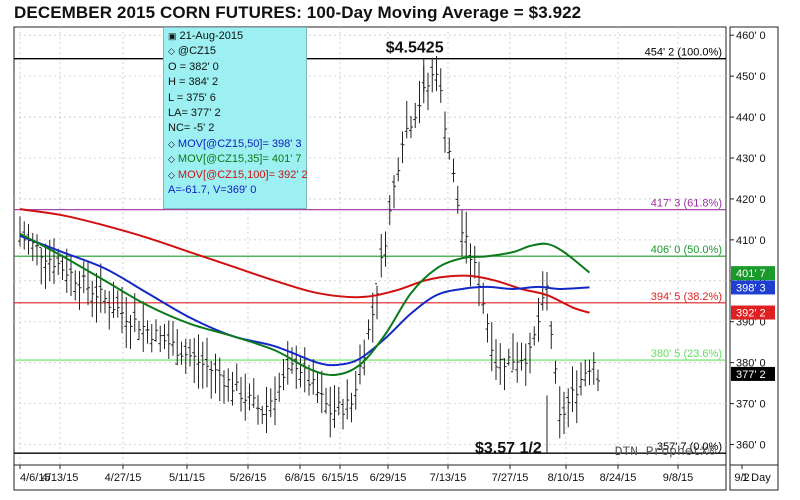  What do you see at coordinates (751, 159) in the screenshot?
I see `y-tick-label: 430' 0` at bounding box center [751, 159].